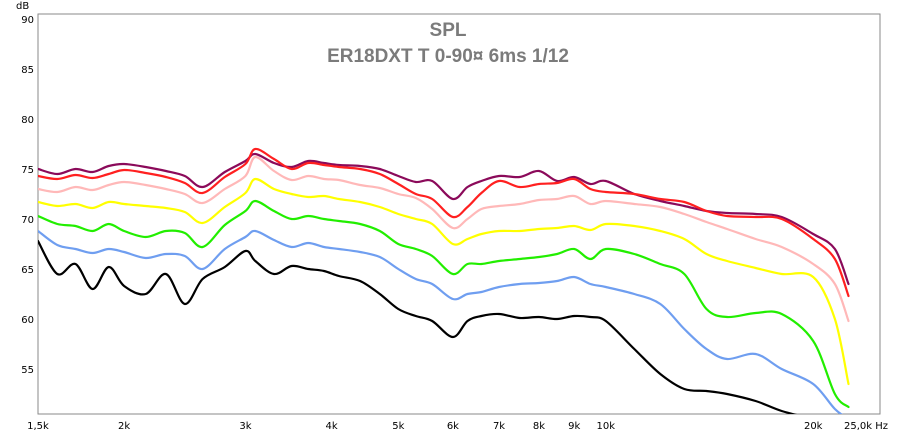 This screenshot has height=438, width=900. I want to click on x-tick-labels: 1,5k 2k 3k 4k 5k 6k 7k 8k 9k 10k 20k 25,0k Hz, so click(457, 426).